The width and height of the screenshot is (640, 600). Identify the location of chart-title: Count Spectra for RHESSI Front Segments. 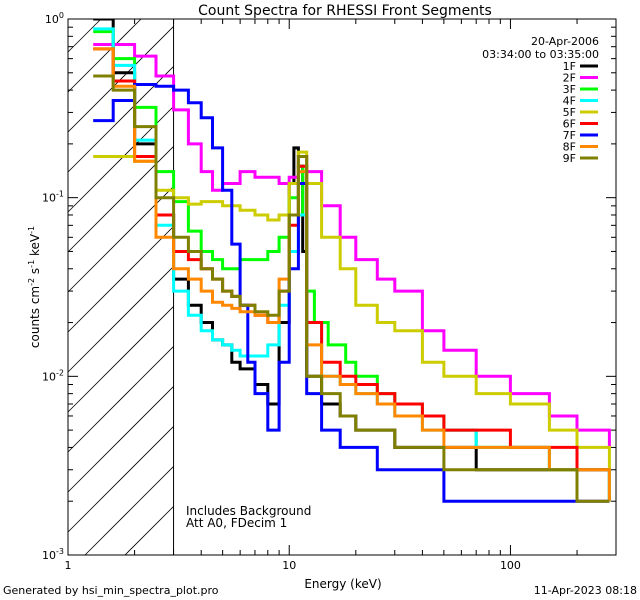
(345, 11).